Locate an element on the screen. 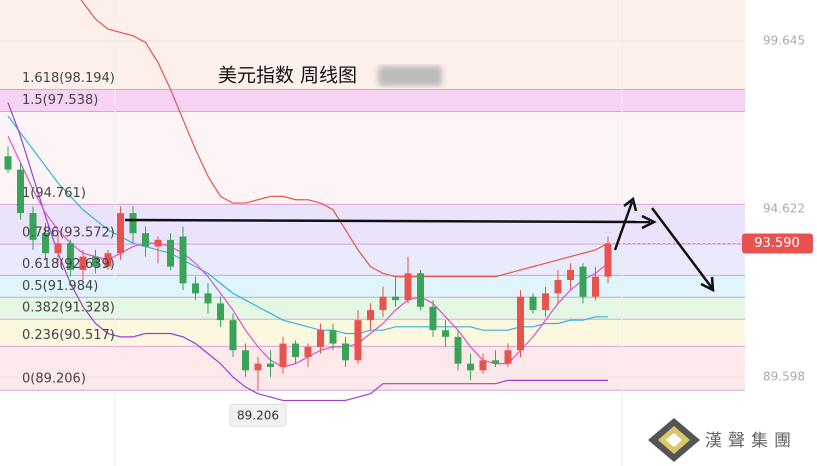  fib-label: 1(94.761) is located at coordinates (54, 193).